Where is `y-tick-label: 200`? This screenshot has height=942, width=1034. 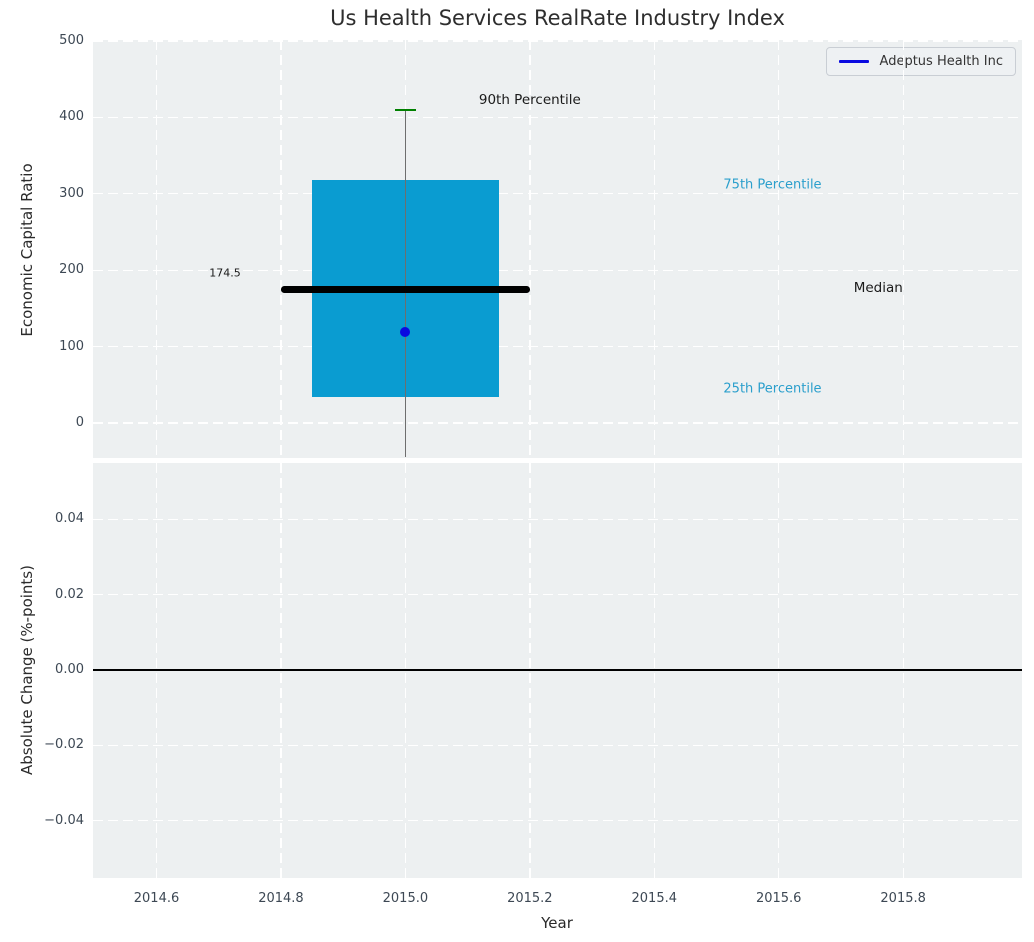
y-tick-label: 200 is located at coordinates (71, 270).